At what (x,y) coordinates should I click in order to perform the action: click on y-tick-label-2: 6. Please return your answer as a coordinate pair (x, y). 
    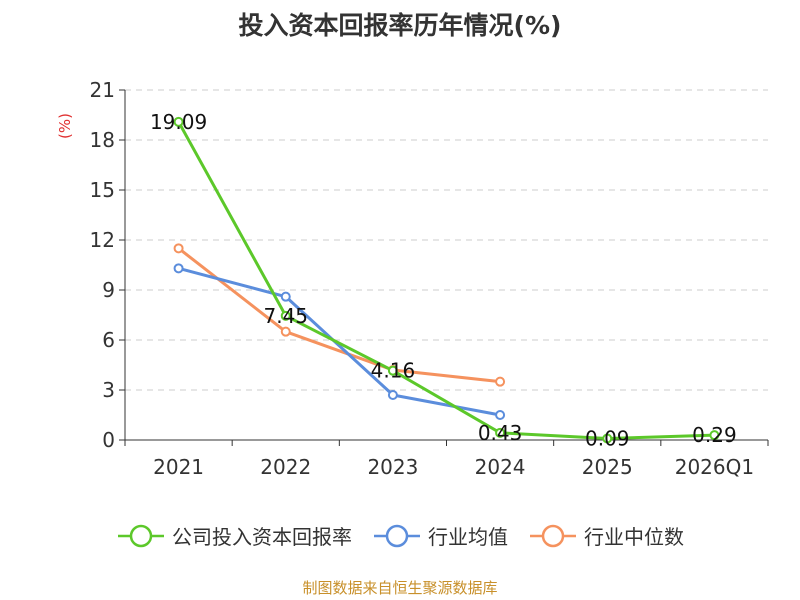
    Looking at the image, I should click on (108, 340).